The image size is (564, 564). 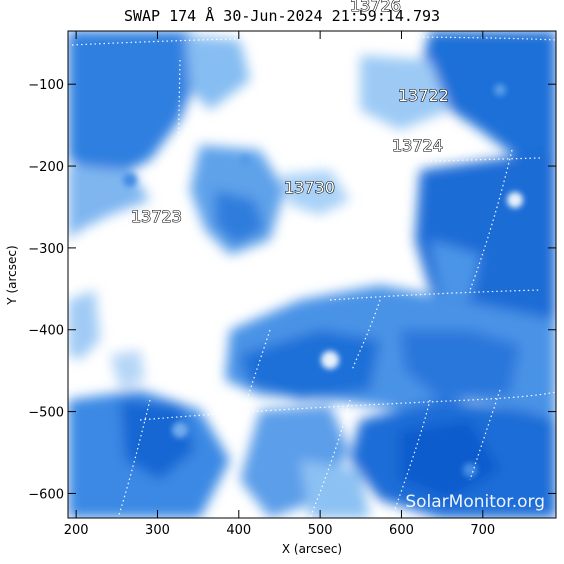 What do you see at coordinates (46, 249) in the screenshot?
I see `y-tick-label: −300` at bounding box center [46, 249].